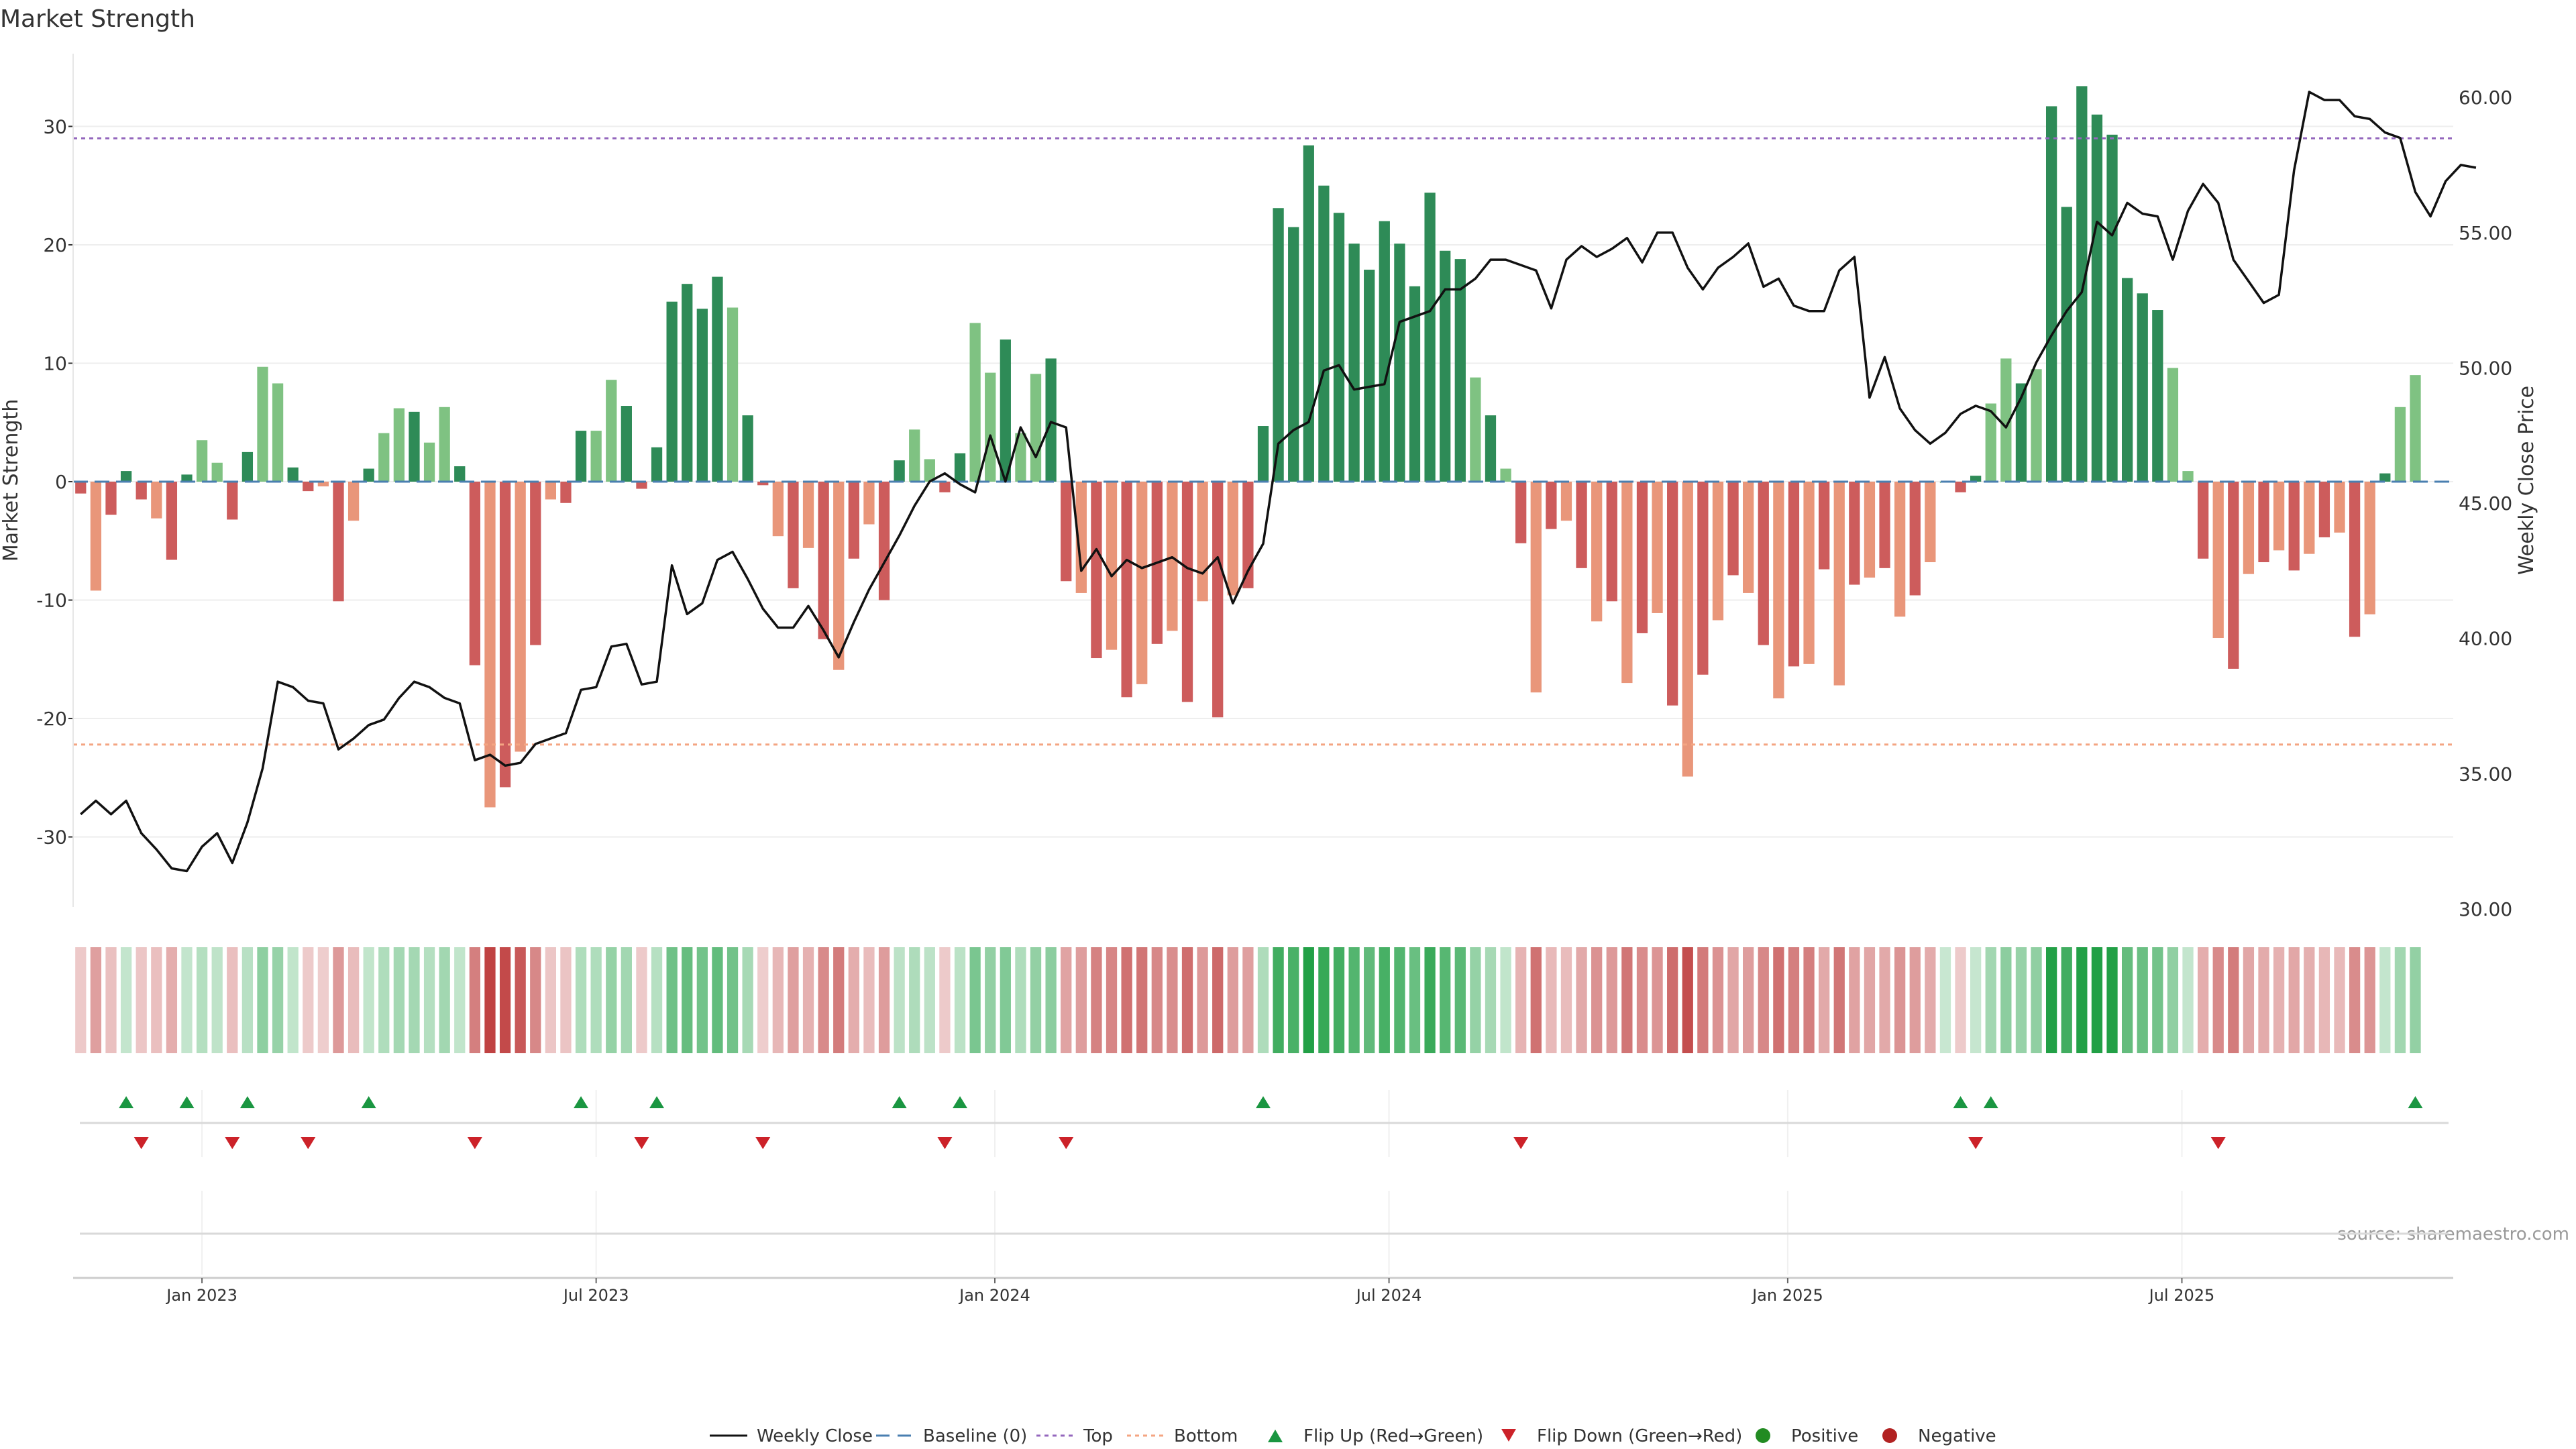  Describe the element at coordinates (1787, 1295) in the screenshot. I see `x-tick-label: Jan 2025` at that location.